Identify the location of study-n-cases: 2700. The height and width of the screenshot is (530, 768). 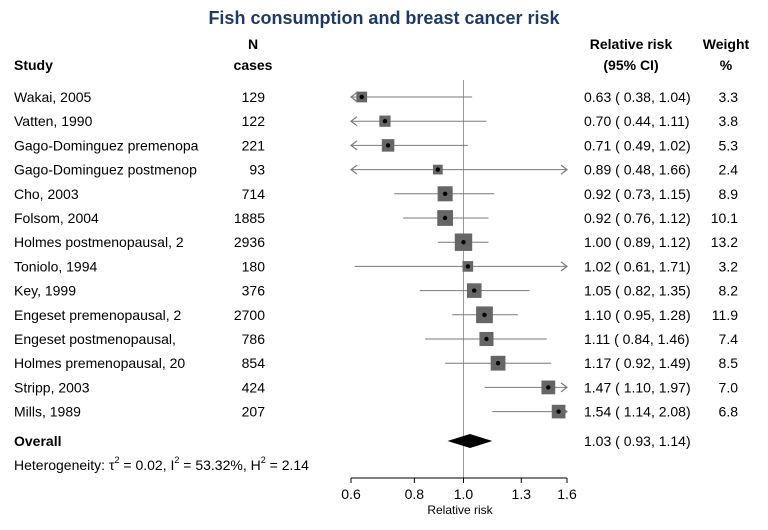
(249, 315).